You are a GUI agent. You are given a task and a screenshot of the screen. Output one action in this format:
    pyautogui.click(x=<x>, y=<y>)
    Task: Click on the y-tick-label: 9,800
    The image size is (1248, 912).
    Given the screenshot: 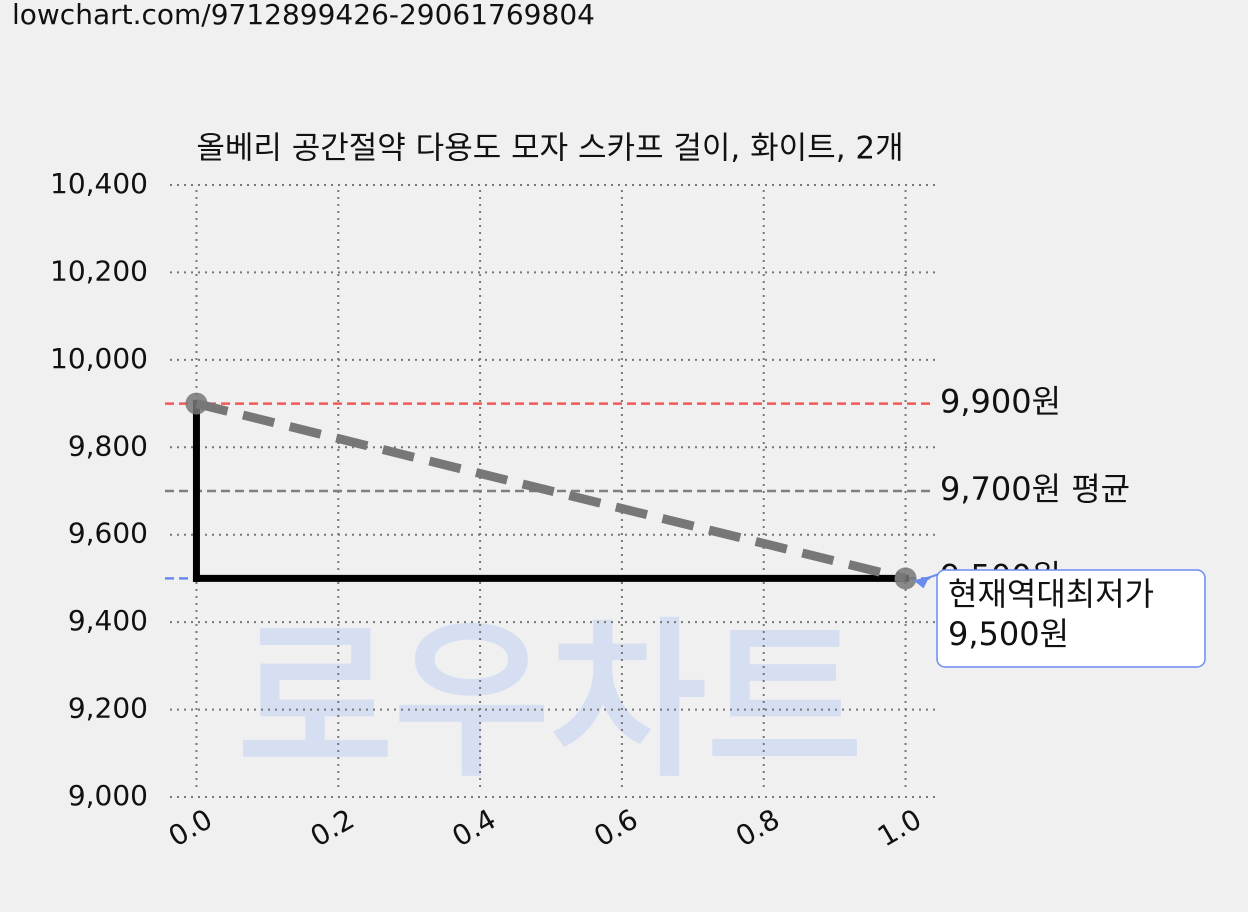 What is the action you would take?
    pyautogui.click(x=108, y=445)
    